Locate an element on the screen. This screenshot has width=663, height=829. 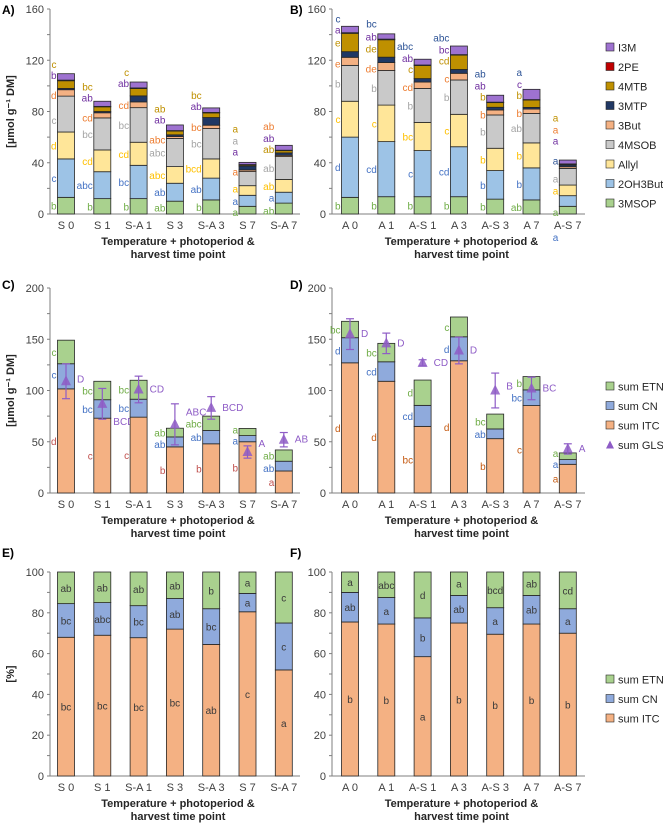
y-tick-label: 150 is located at coordinates (35, 340).